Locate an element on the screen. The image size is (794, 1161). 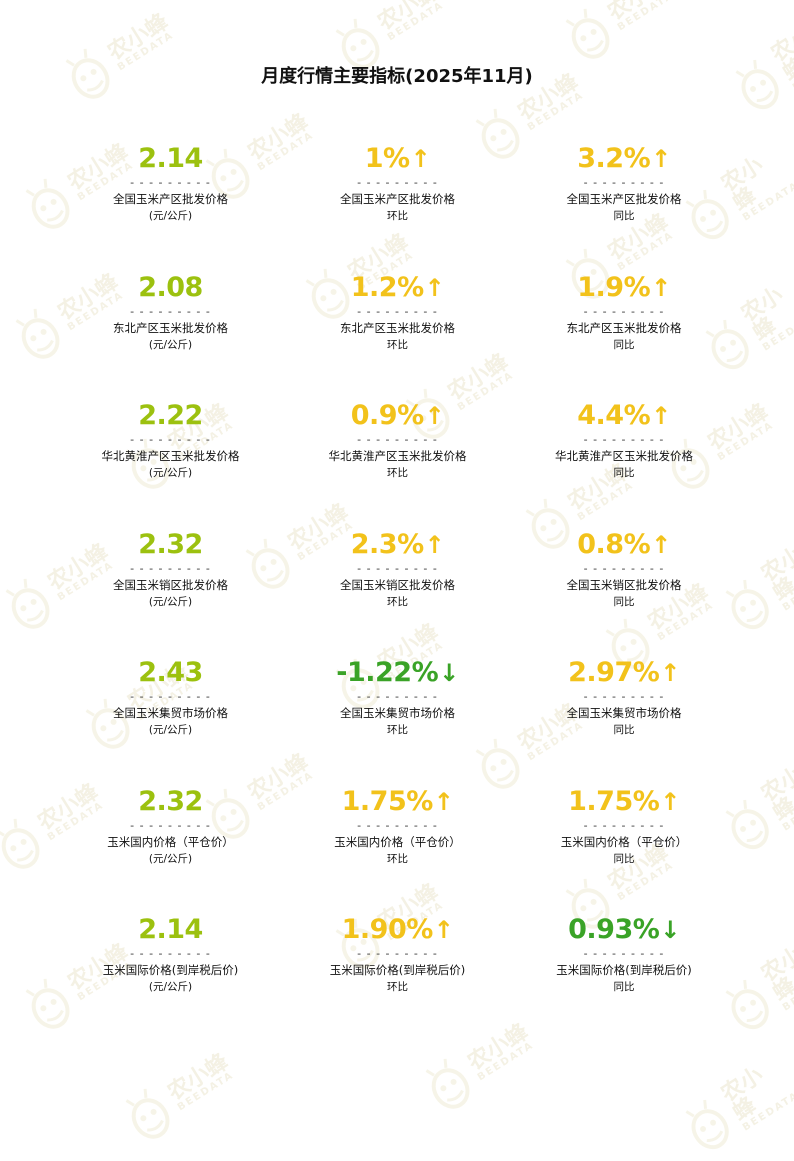
indicator-card: 2.22 - - - - - - - - - 华北黄淮产区玉米批发价格 (元/公斤) is located at coordinates (170, 461).